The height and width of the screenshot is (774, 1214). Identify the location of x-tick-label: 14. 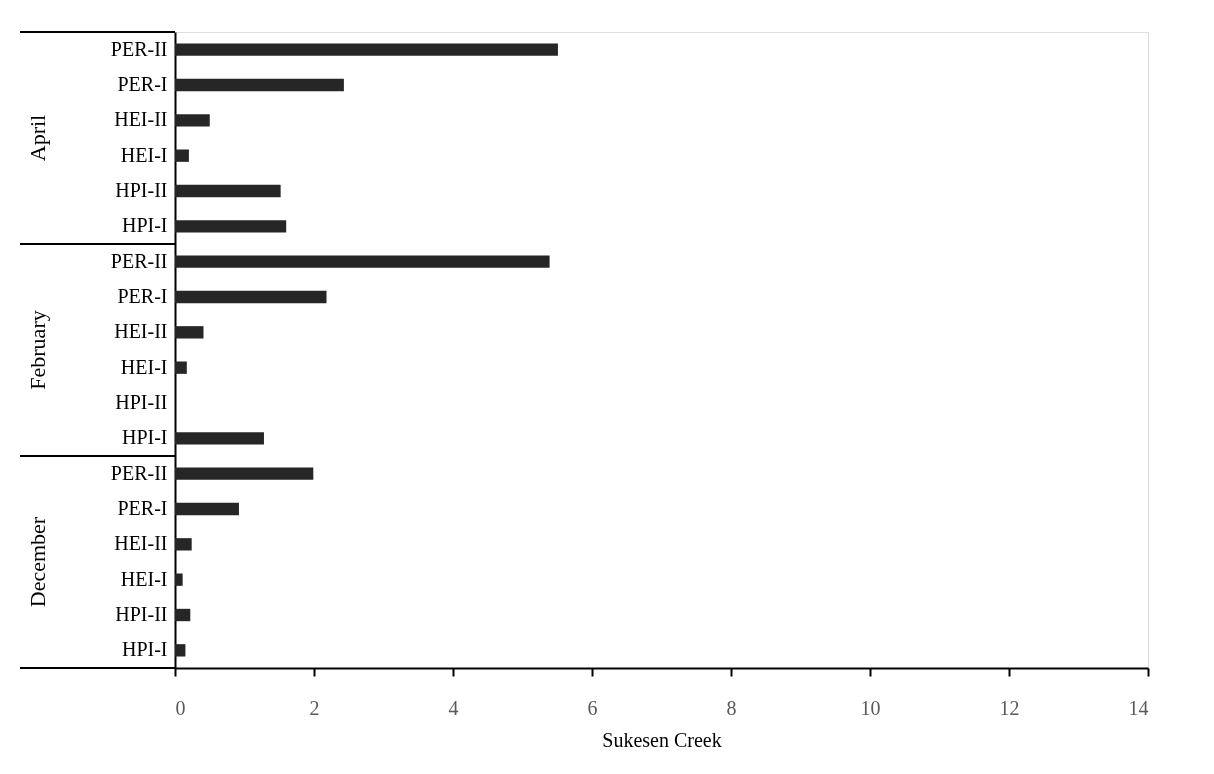
(1138, 707).